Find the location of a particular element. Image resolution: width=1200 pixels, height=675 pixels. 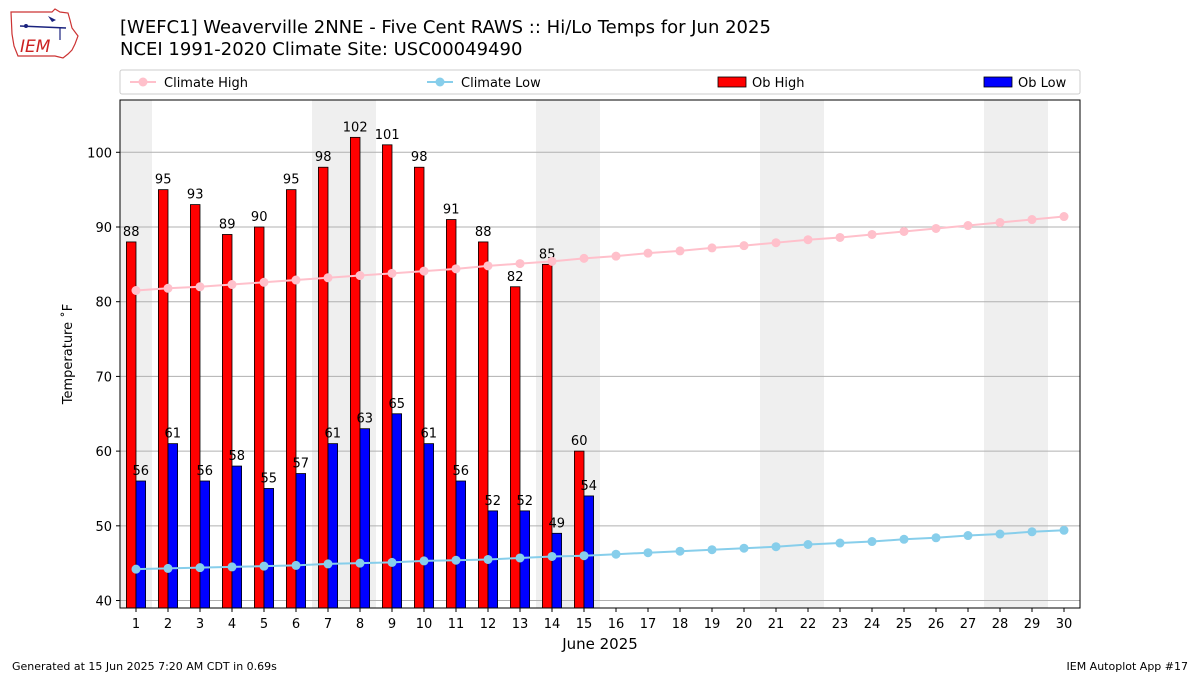

ob-high-label-12: 88 is located at coordinates (483, 232).